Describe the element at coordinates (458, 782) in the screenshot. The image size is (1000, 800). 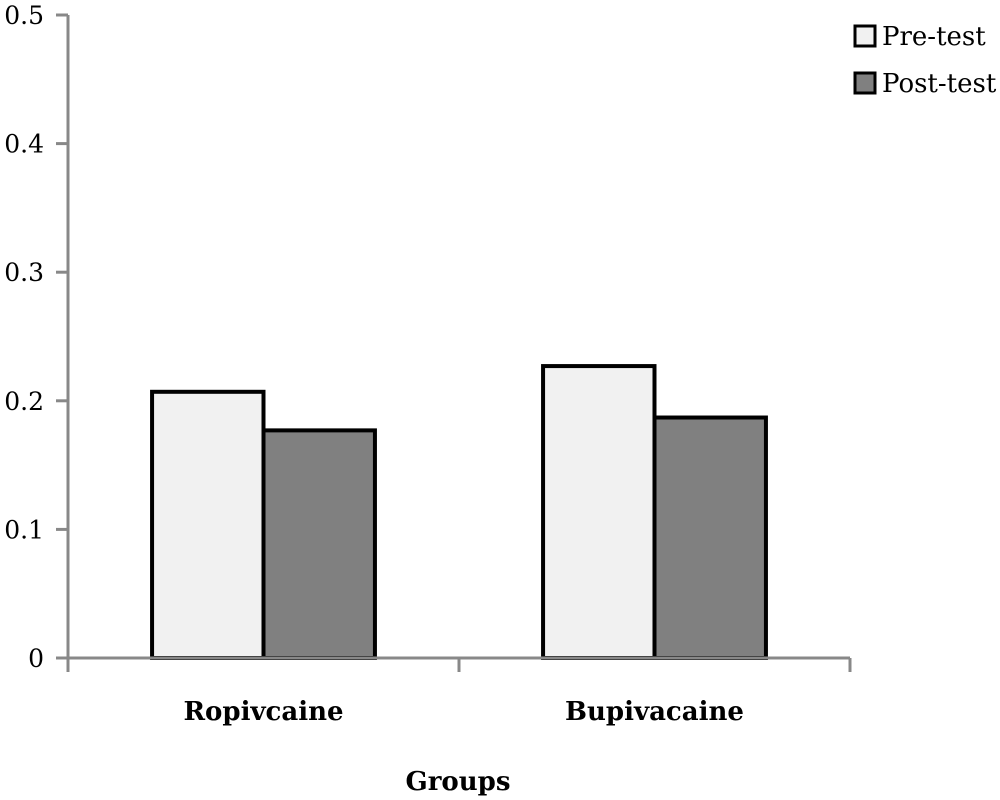
I see `x-axis-title: Groups` at that location.